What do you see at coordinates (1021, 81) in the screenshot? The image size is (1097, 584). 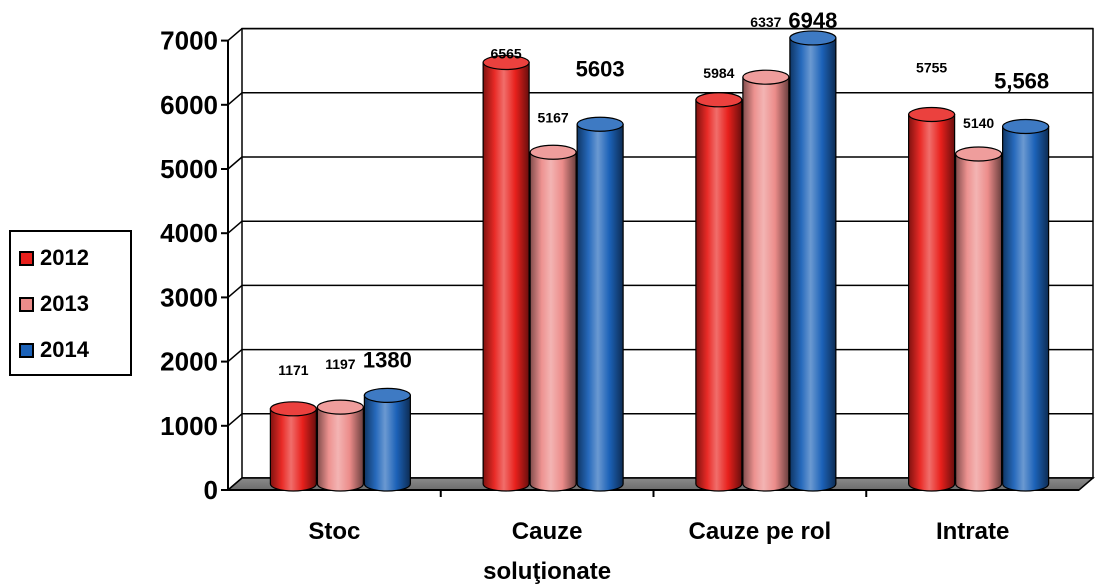 I see `data-label: 5,568` at bounding box center [1021, 81].